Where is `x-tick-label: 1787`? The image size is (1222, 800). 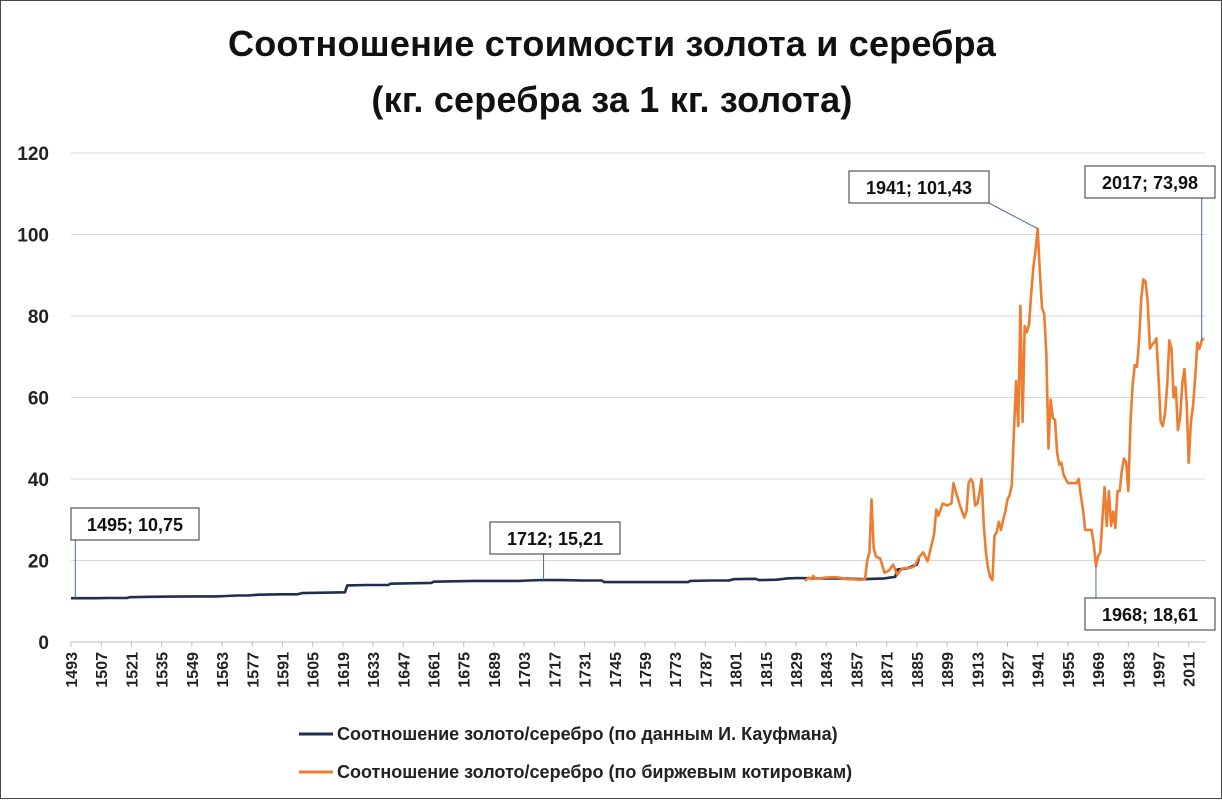
x-tick-label: 1787 is located at coordinates (706, 670).